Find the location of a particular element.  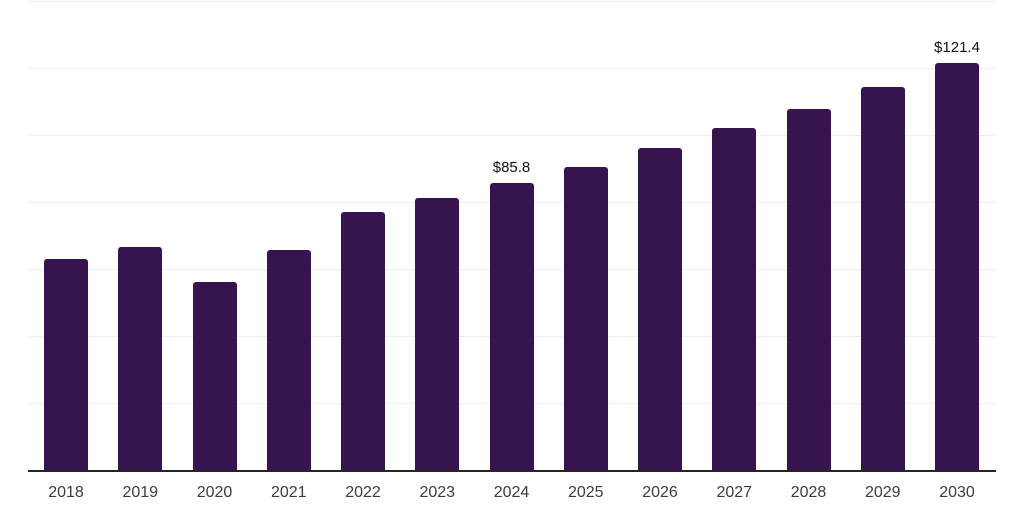

x-tick-2019: 2019 is located at coordinates (140, 492).